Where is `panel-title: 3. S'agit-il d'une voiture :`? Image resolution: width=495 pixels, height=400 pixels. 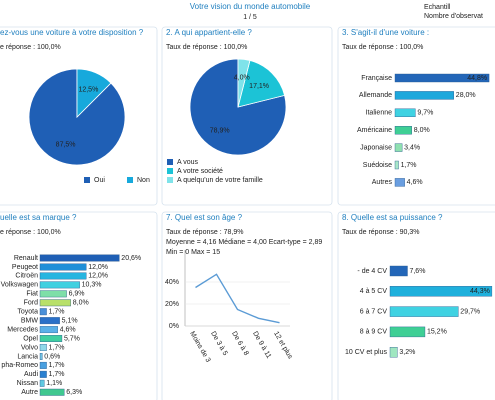 panel-title: 3. S'agit-il d'une voiture : is located at coordinates (385, 32).